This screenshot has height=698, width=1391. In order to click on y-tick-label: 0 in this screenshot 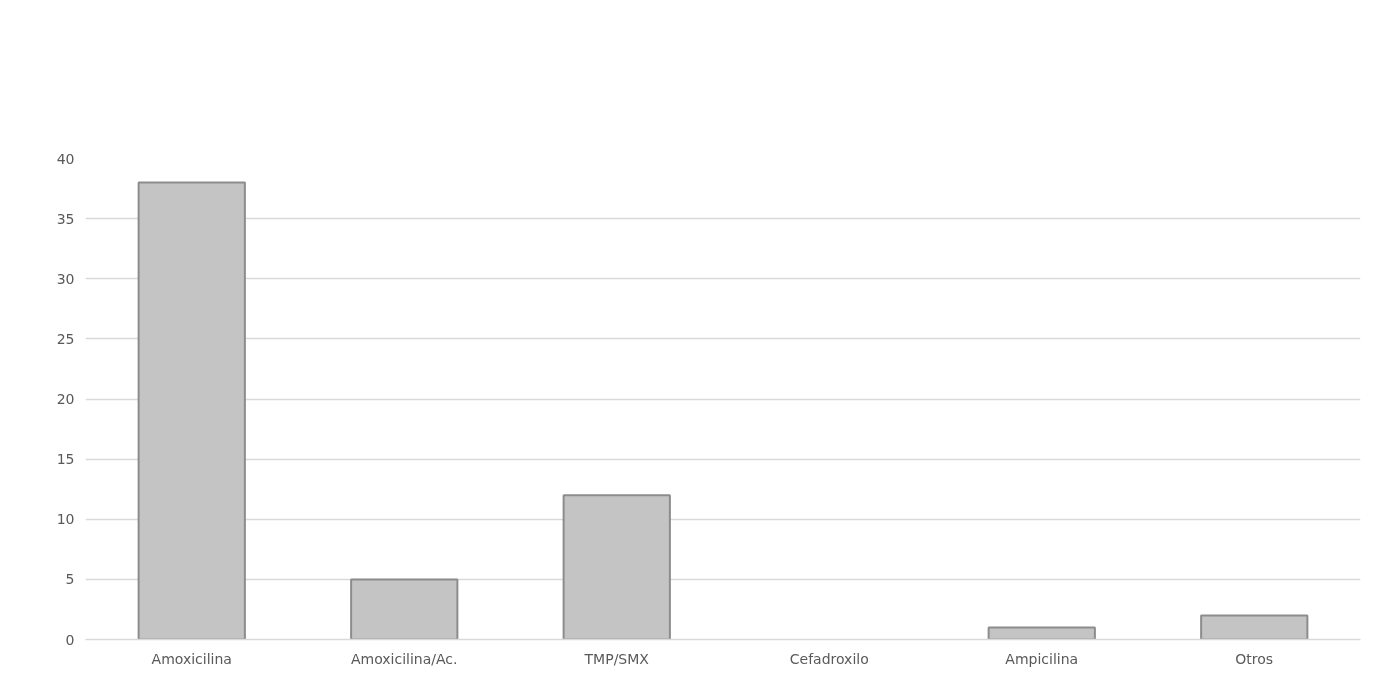, I will do `click(70, 639)`.